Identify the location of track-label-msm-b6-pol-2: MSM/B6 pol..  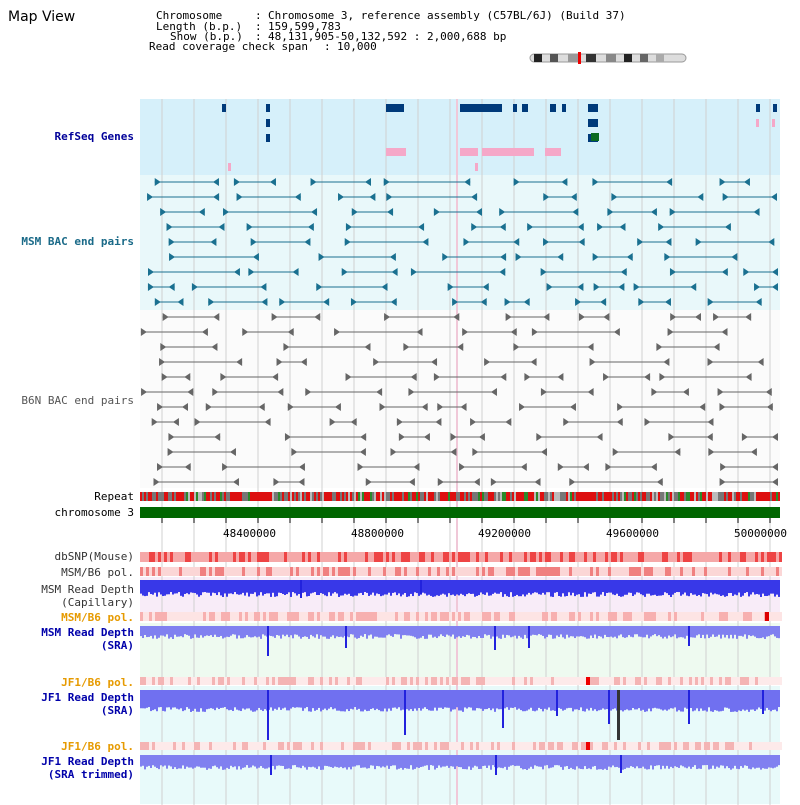
(97, 617).